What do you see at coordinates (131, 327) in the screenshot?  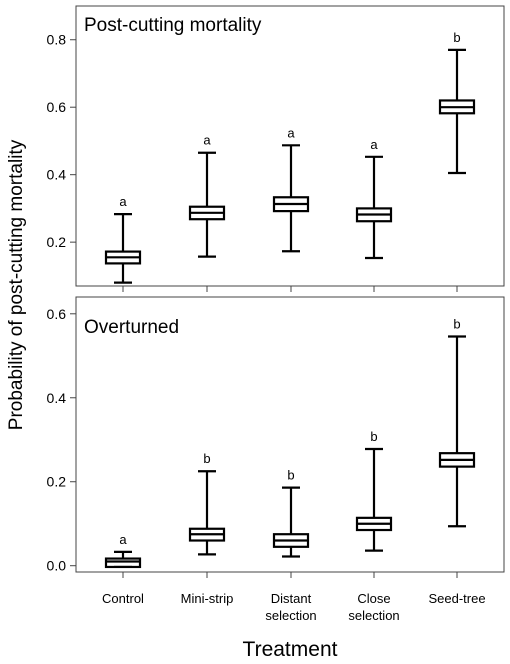 I see `panel-title: Overturned` at bounding box center [131, 327].